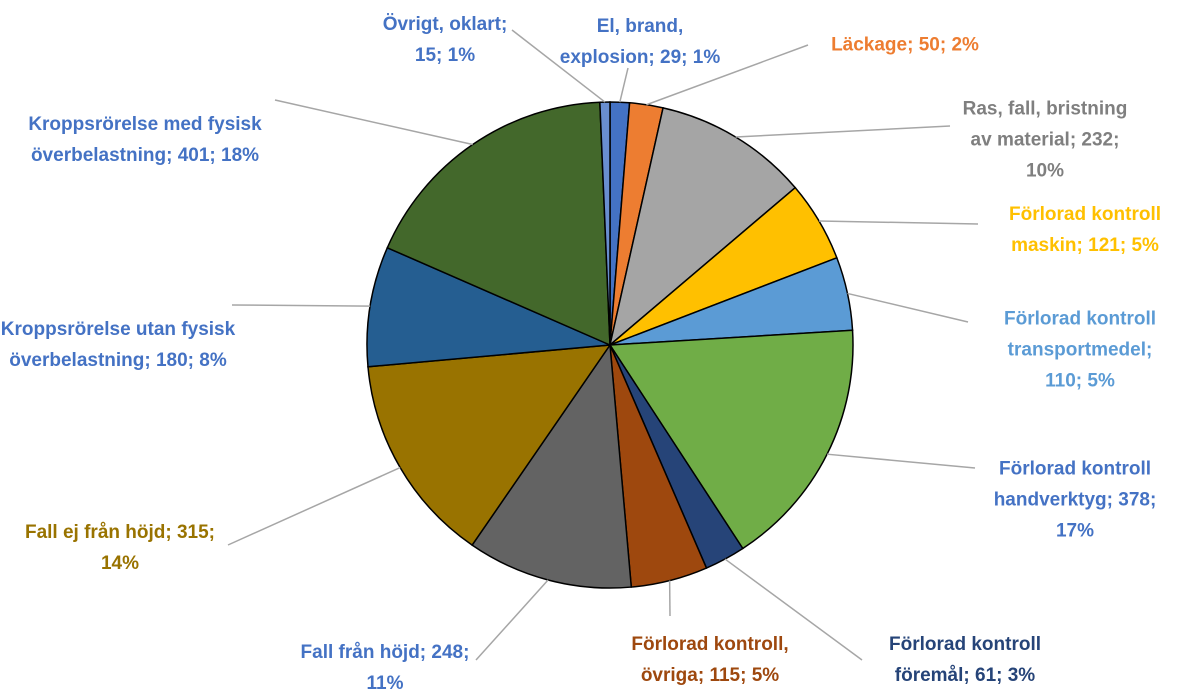 This screenshot has width=1183, height=700. Describe the element at coordinates (640, 42) in the screenshot. I see `data-label: El, brand, explosion; 29; 1%` at that location.